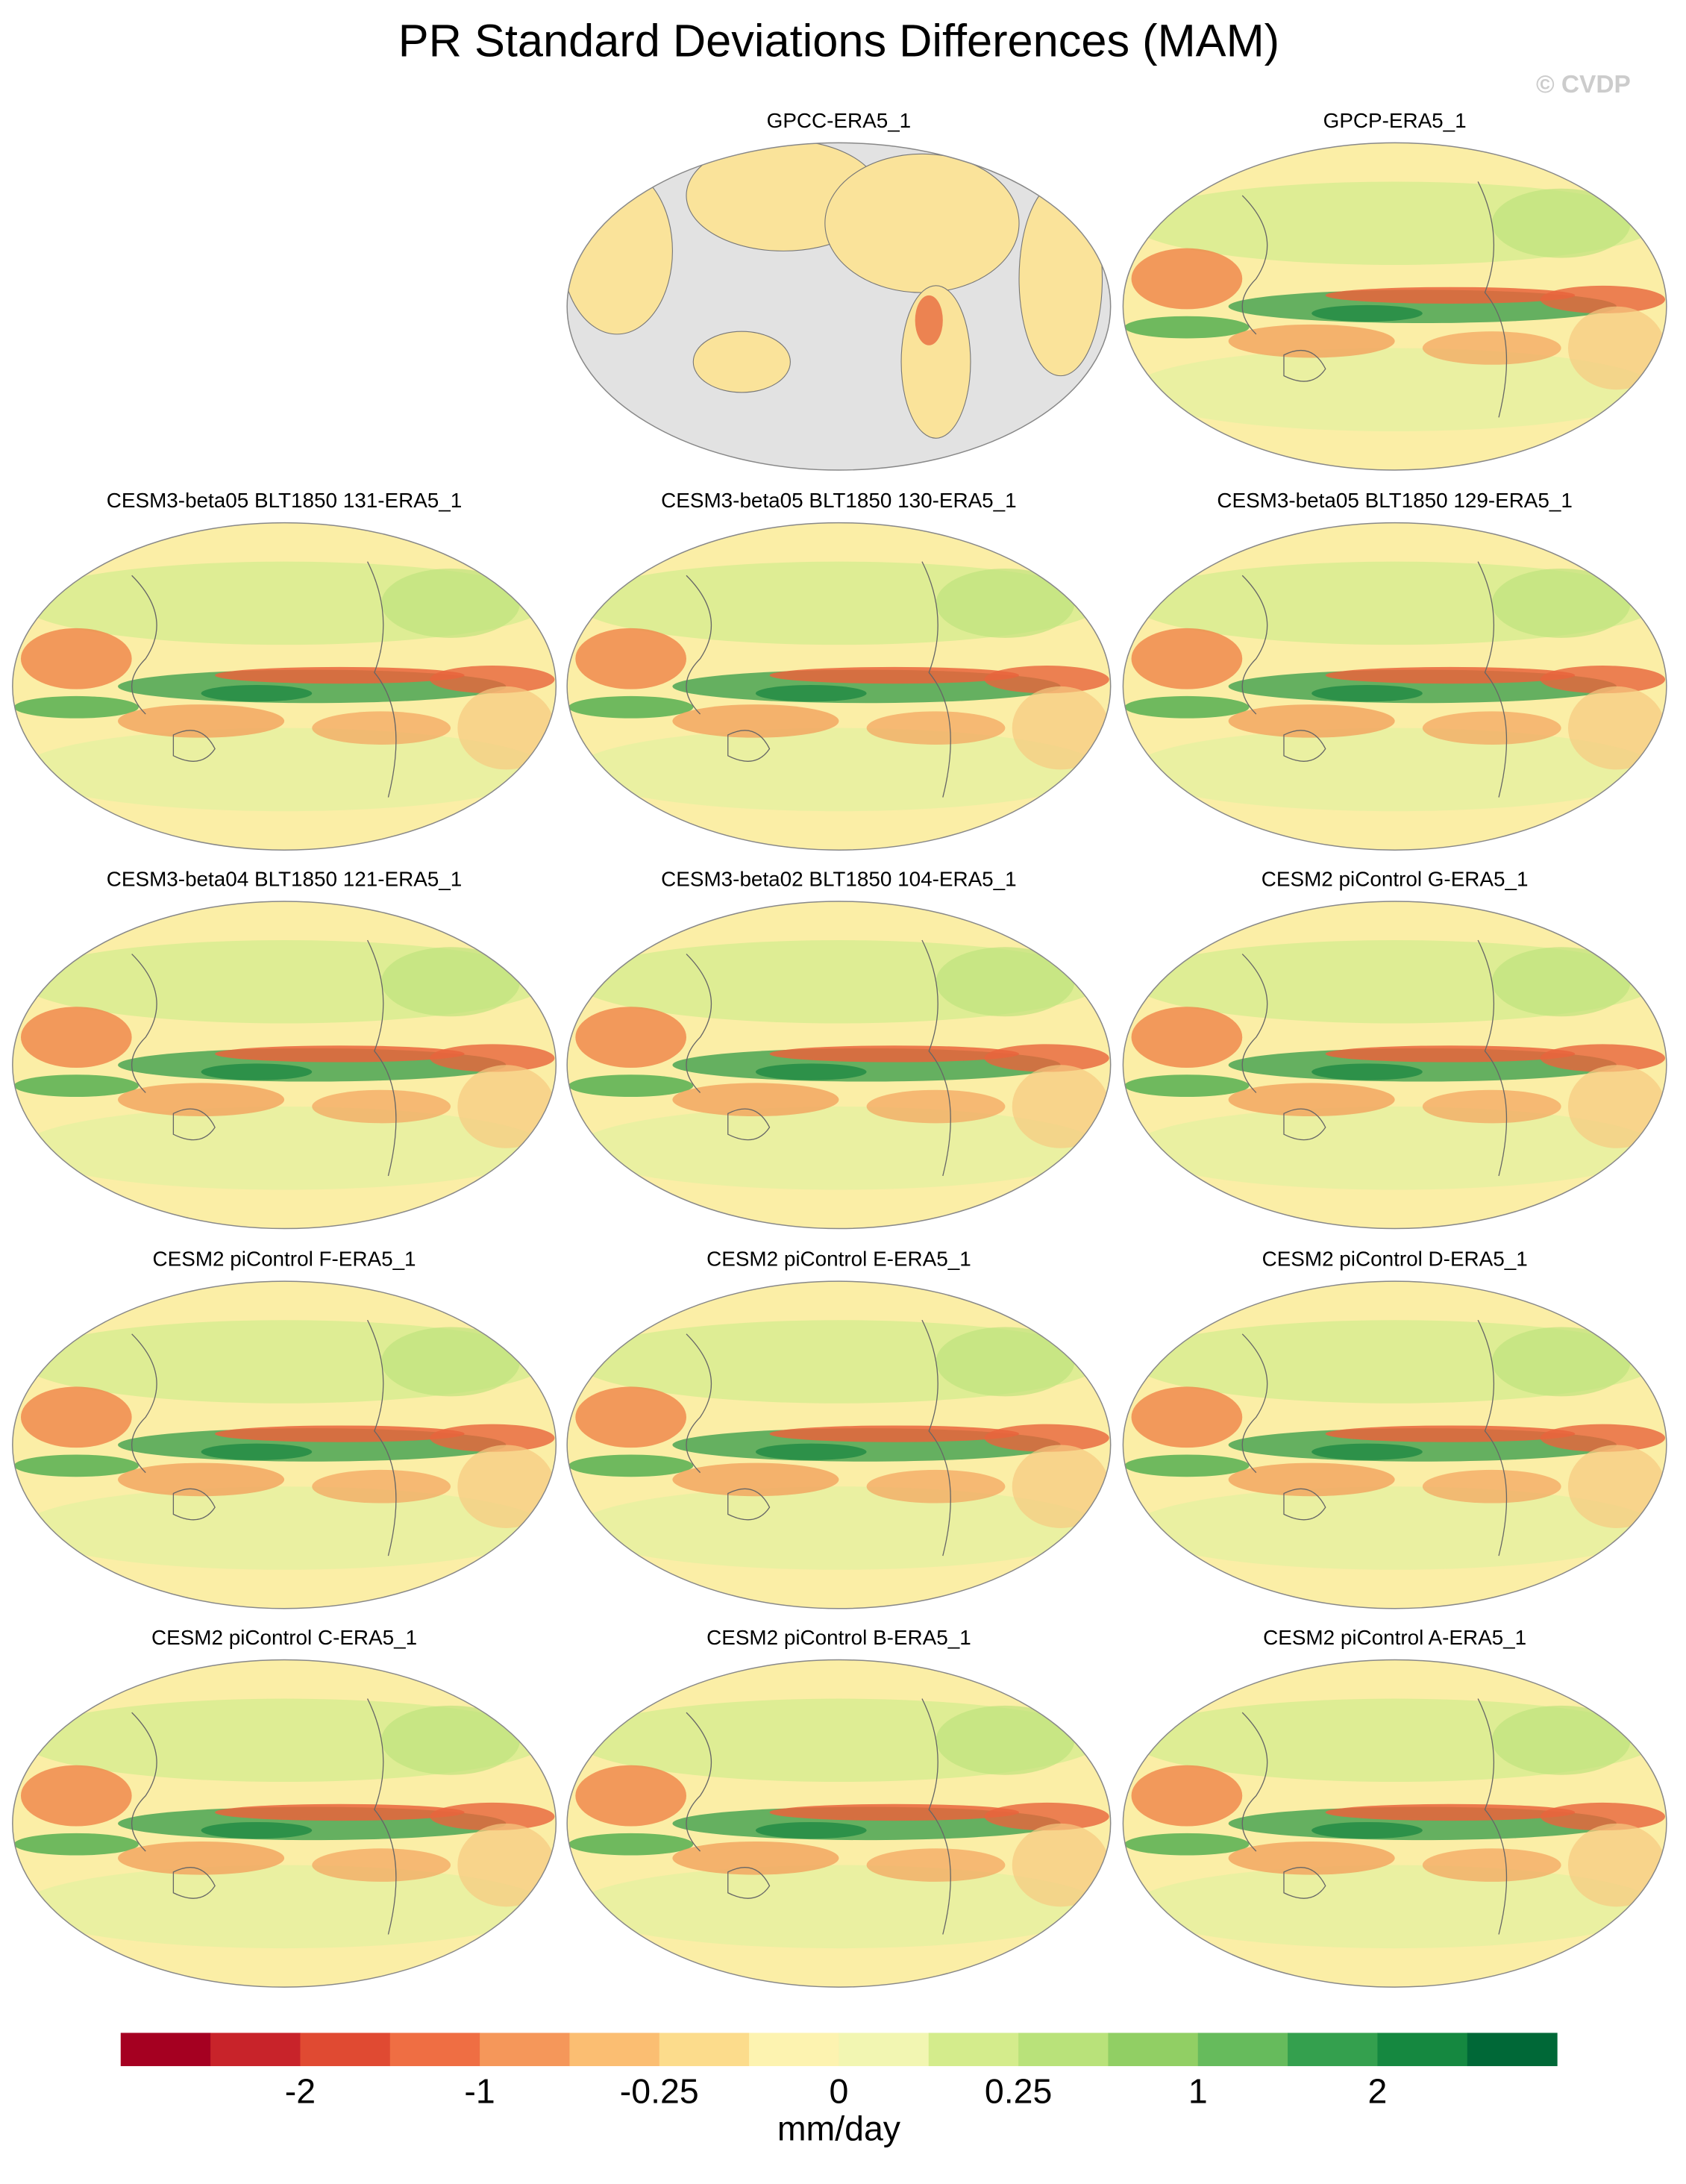 Image resolution: width=1686 pixels, height=2184 pixels. I want to click on map-panel: CESM2 piControl A-ERA5_1, so click(1394, 1807).